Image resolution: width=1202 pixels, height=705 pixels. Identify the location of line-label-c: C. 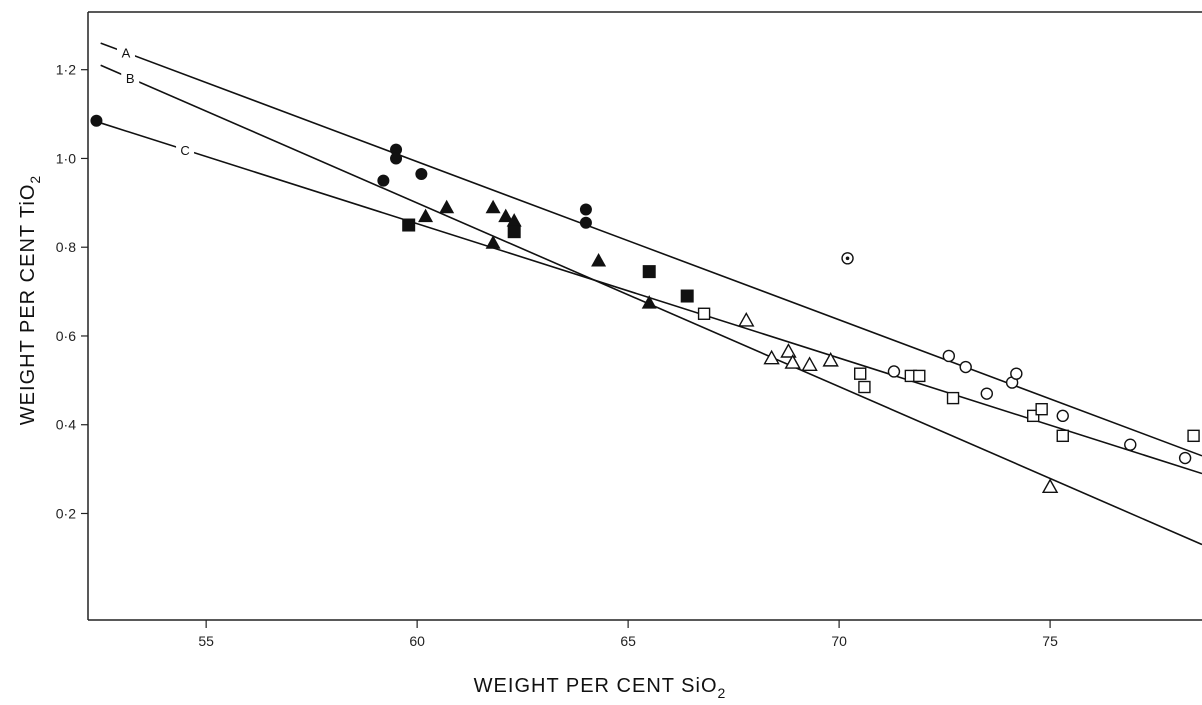
(184, 150).